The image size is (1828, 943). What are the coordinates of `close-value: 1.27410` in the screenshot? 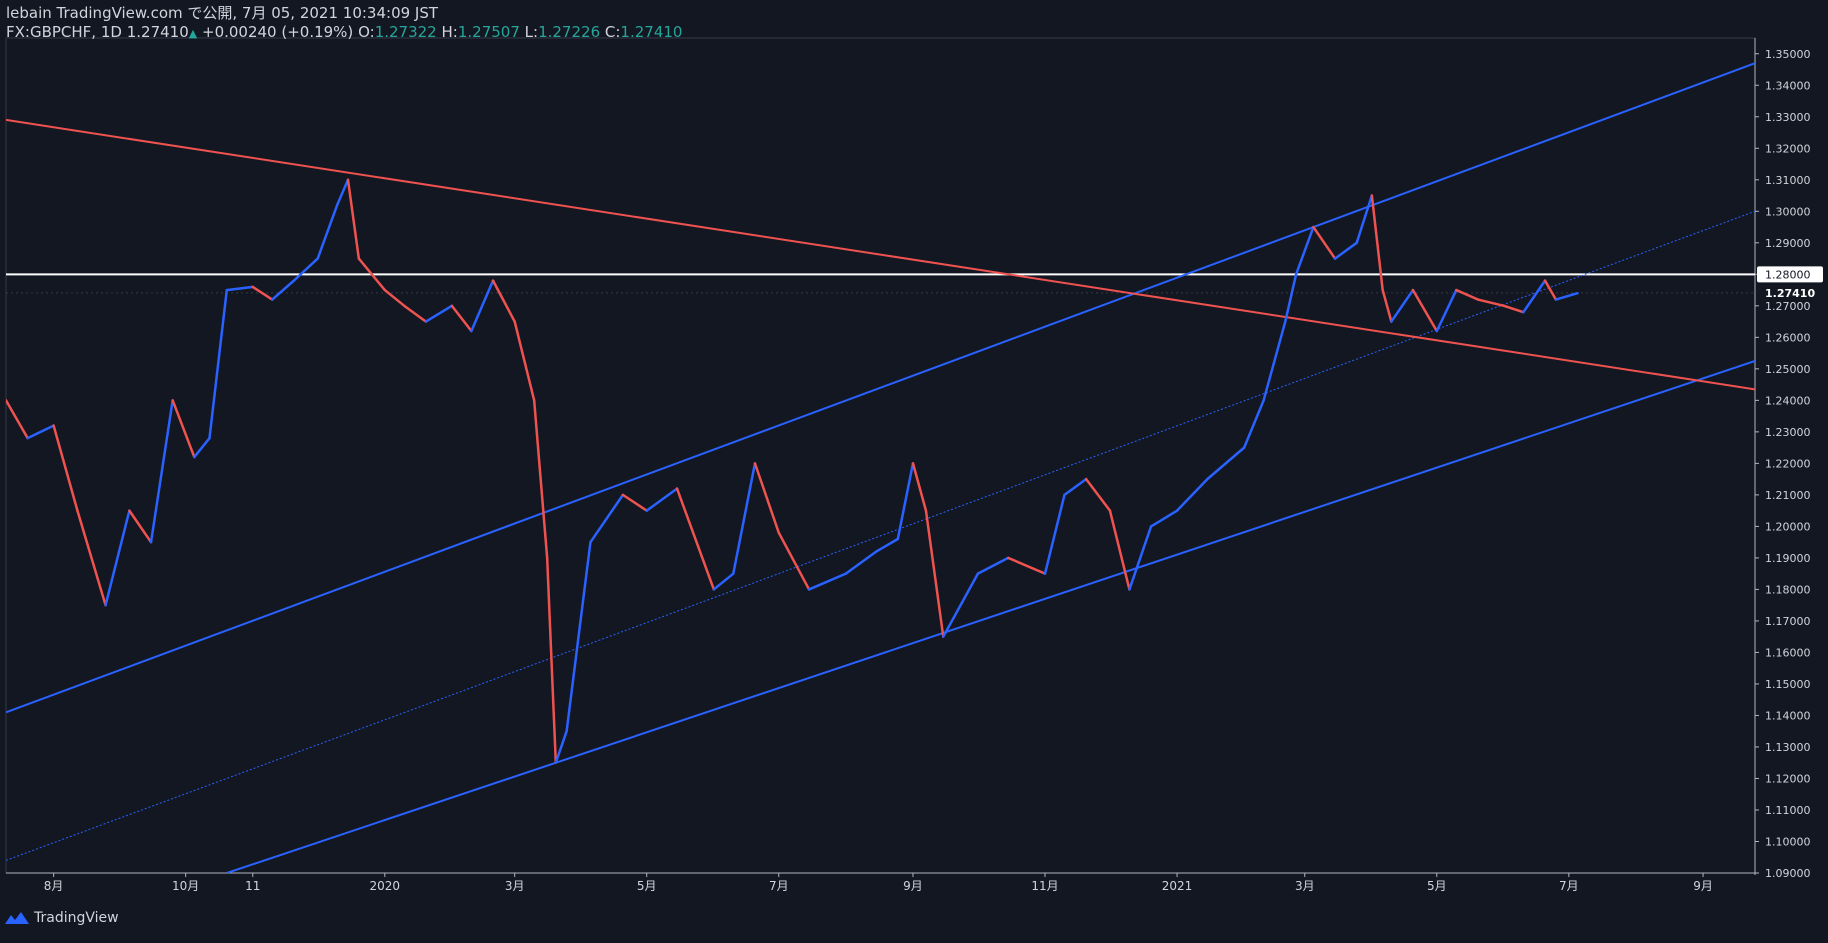 It's located at (651, 32).